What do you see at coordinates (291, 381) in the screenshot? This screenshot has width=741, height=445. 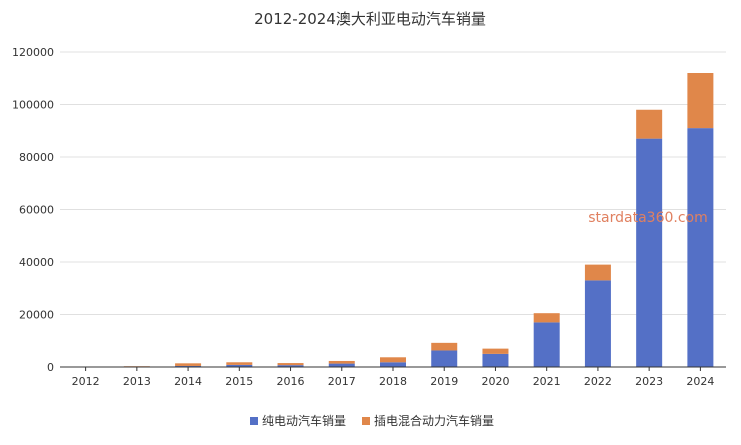 I see `x-tick-label: 2016` at bounding box center [291, 381].